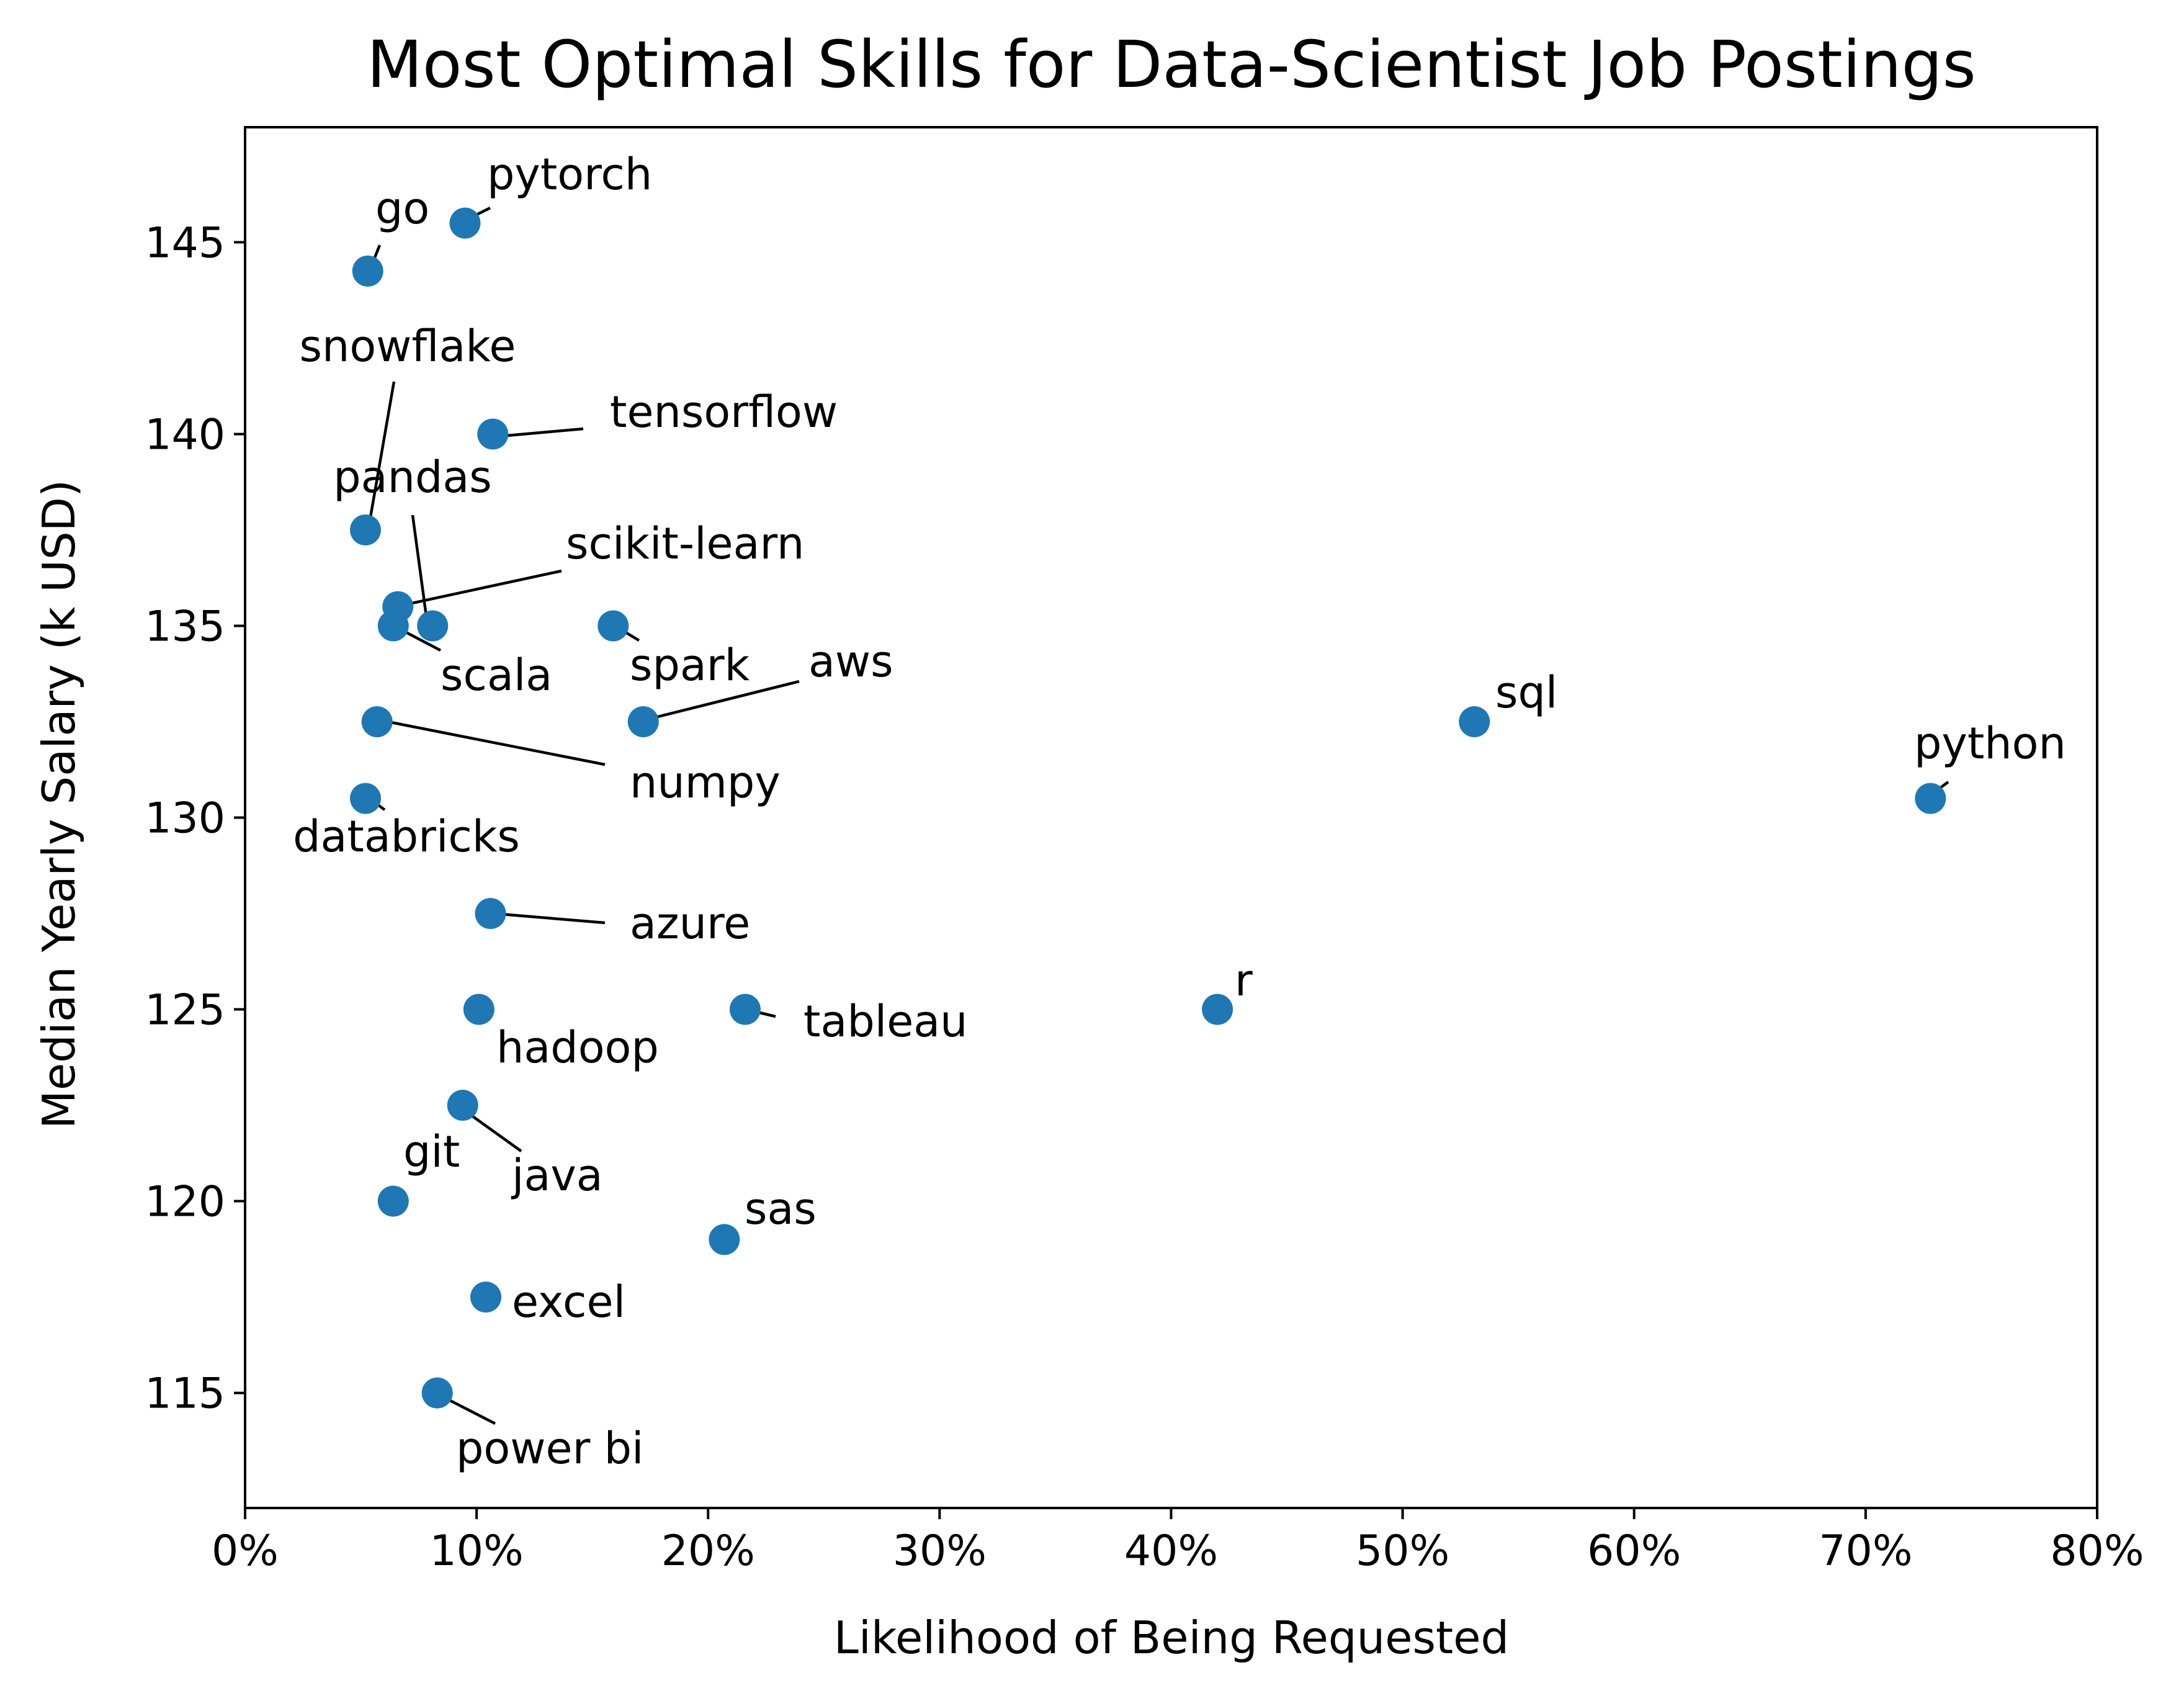 The image size is (2184, 1701). What do you see at coordinates (185, 1202) in the screenshot?
I see `y-tick-label: 120` at bounding box center [185, 1202].